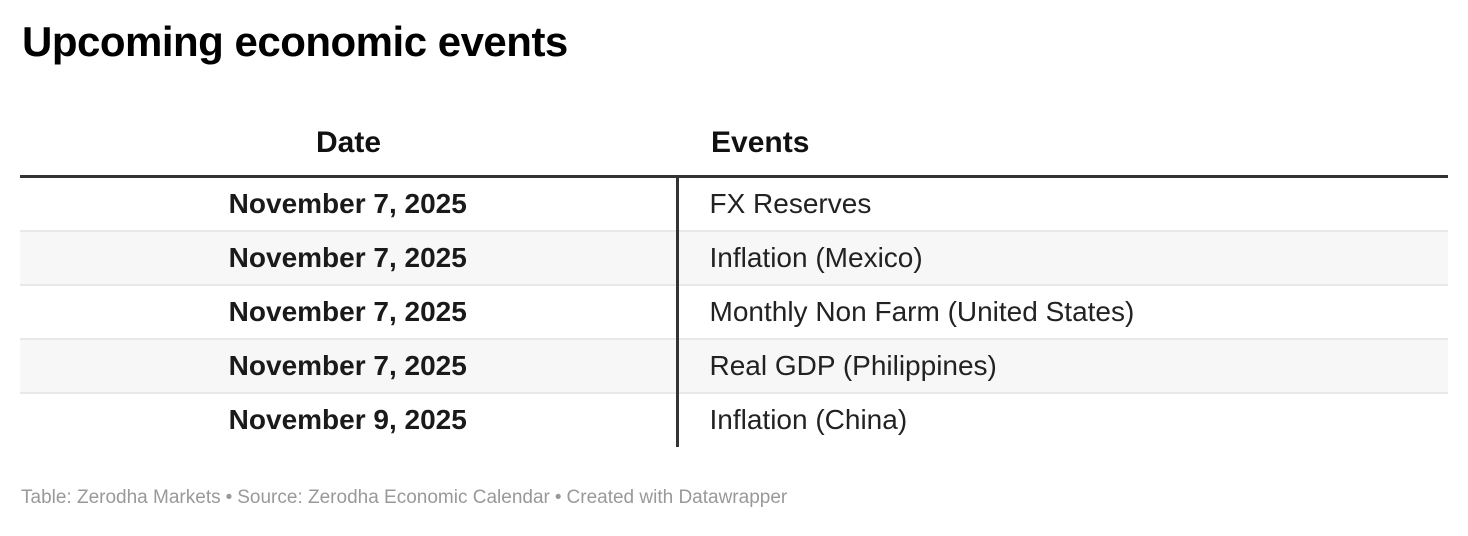 The height and width of the screenshot is (536, 1468). I want to click on table-row: November 7, 2025 Real GDP (Philippines), so click(734, 365).